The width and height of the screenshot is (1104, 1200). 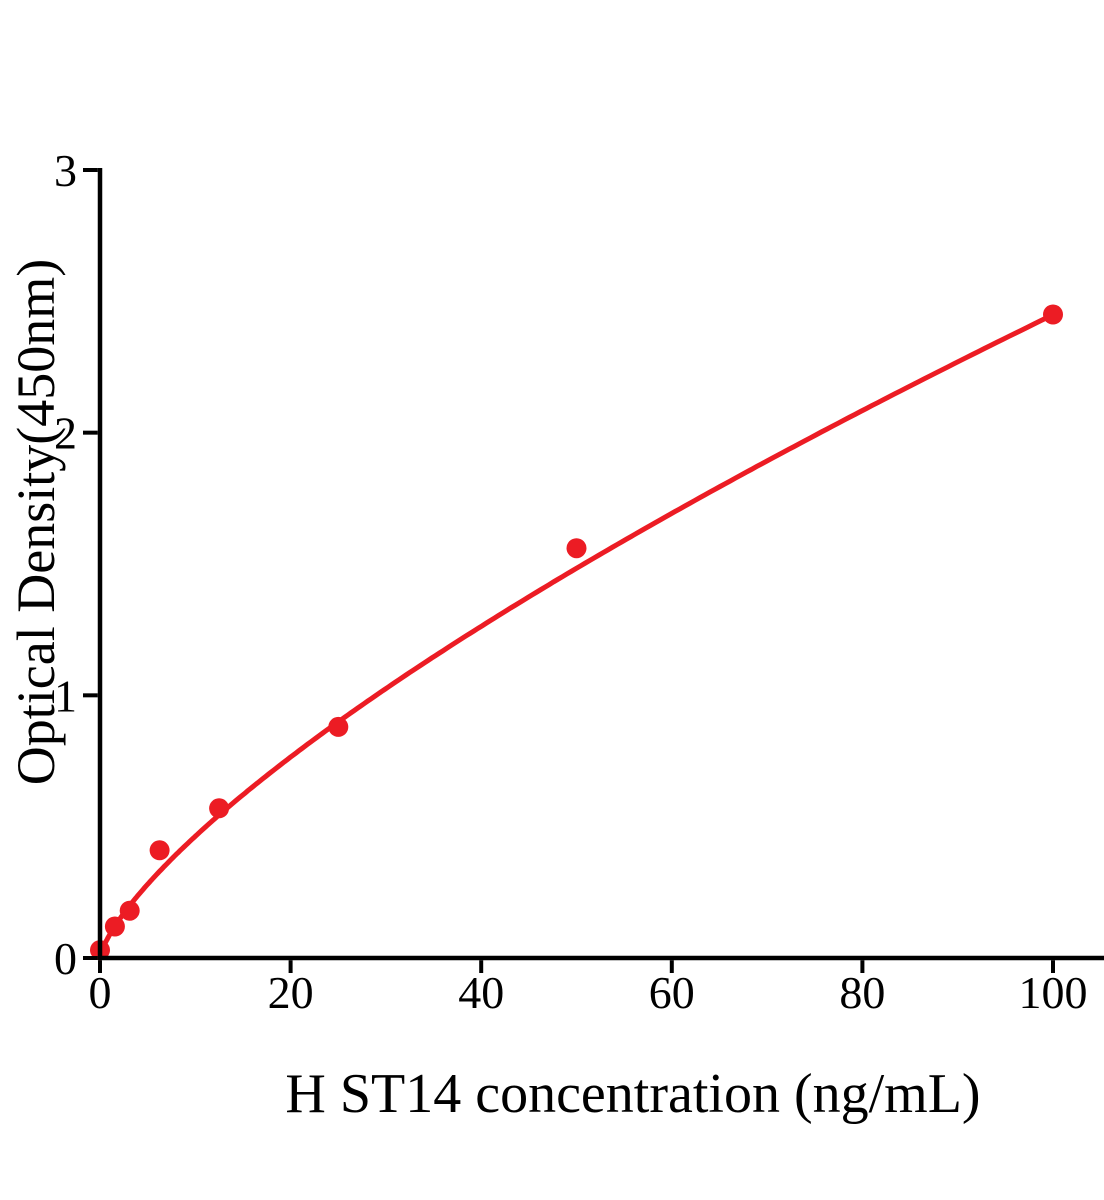 What do you see at coordinates (633, 1094) in the screenshot?
I see `x-axis-title: H ST14 concentration (ng/mL)` at bounding box center [633, 1094].